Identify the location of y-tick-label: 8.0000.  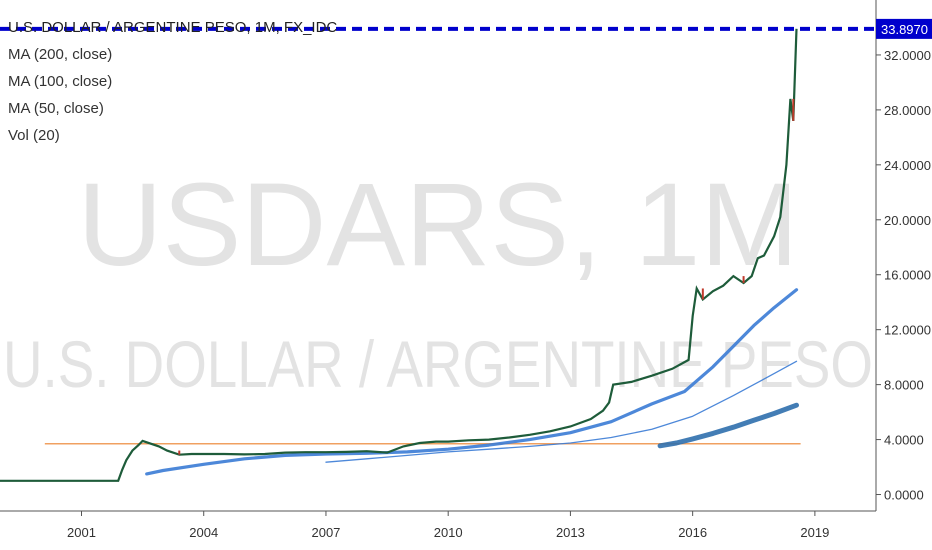
(904, 385).